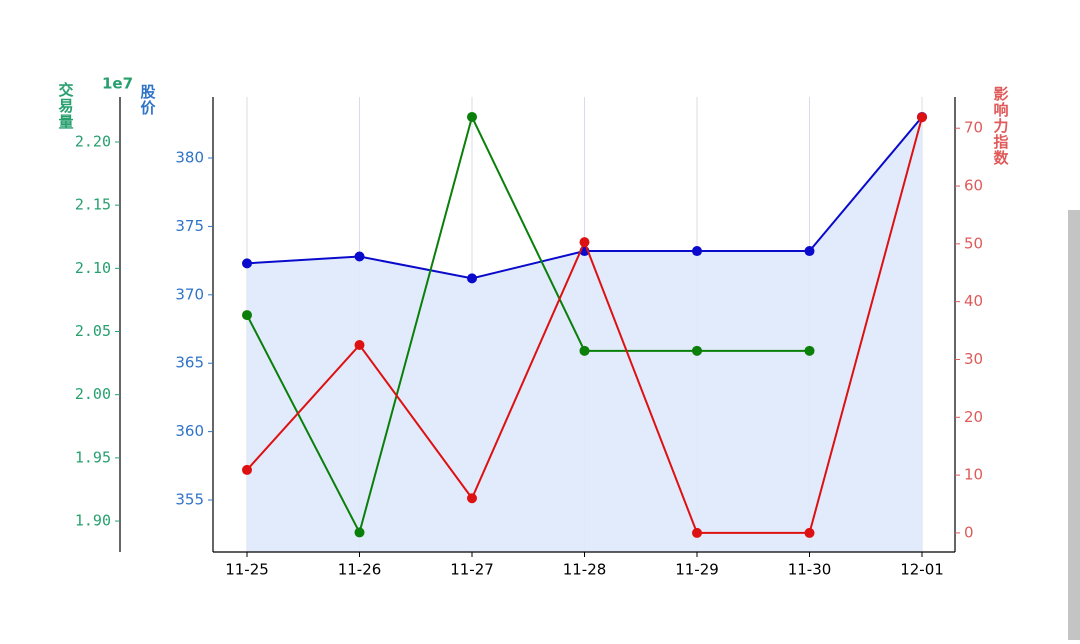 This screenshot has height=644, width=1080. What do you see at coordinates (1001, 126) in the screenshot?
I see `axis-label: 影响力指数` at bounding box center [1001, 126].